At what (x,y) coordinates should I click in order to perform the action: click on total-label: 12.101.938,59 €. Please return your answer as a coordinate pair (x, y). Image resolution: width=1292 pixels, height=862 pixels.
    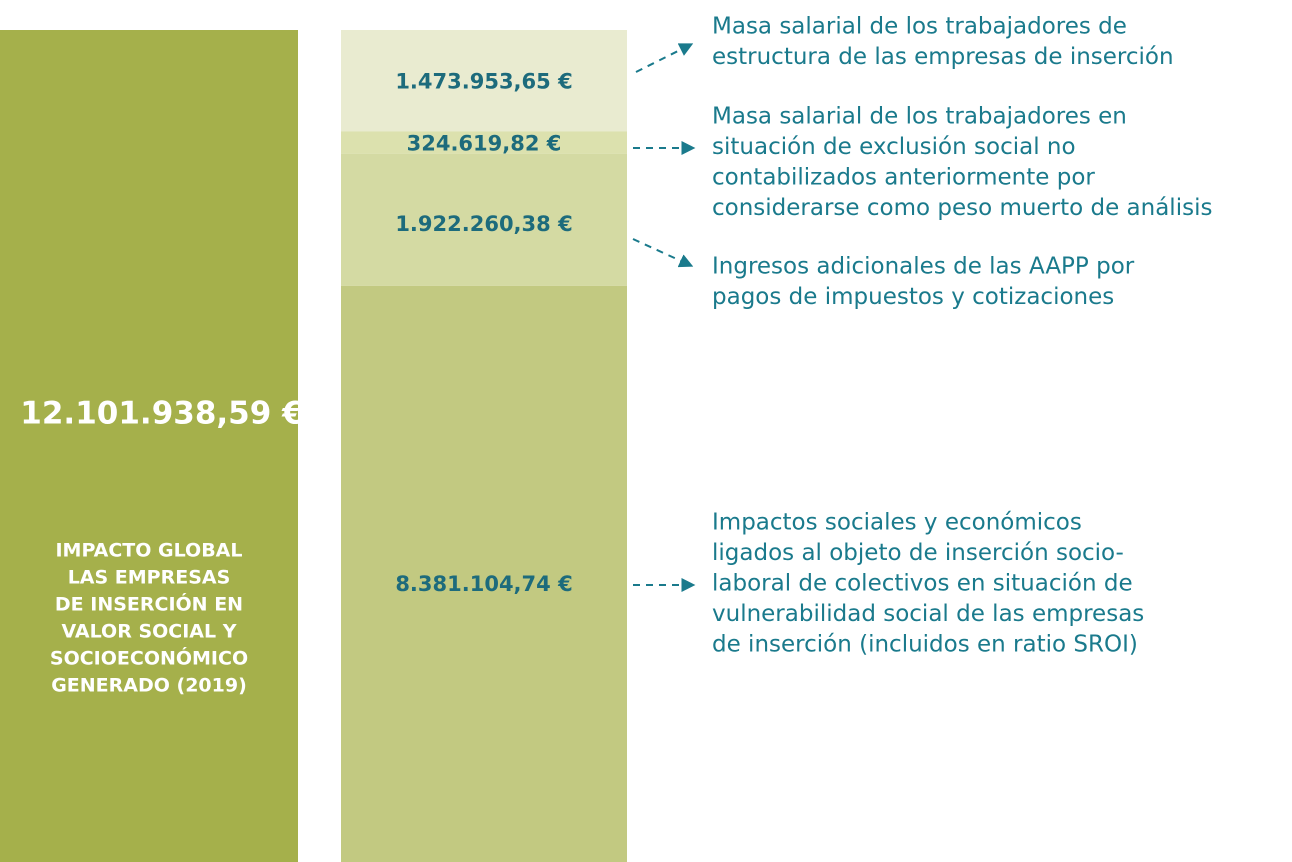
    Looking at the image, I should click on (161, 414).